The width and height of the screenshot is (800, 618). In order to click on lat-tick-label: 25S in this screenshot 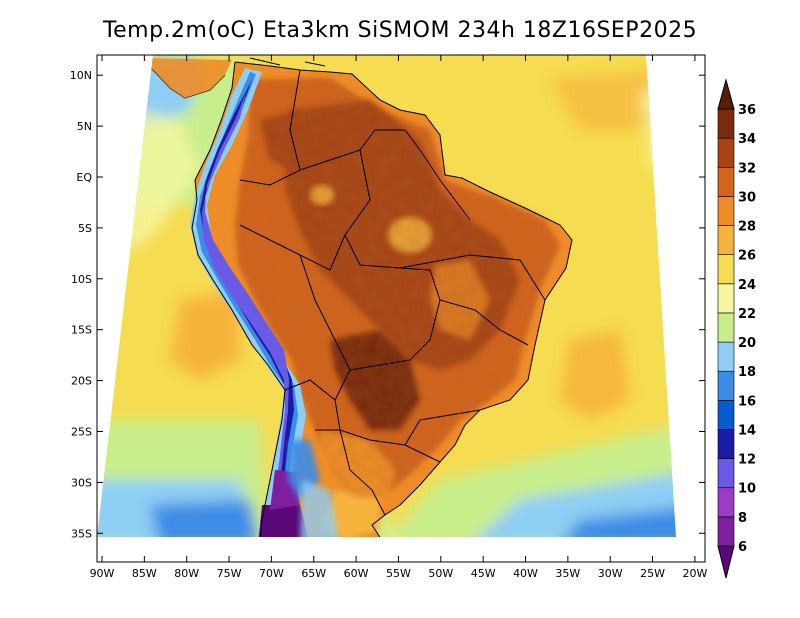, I will do `click(81, 432)`.